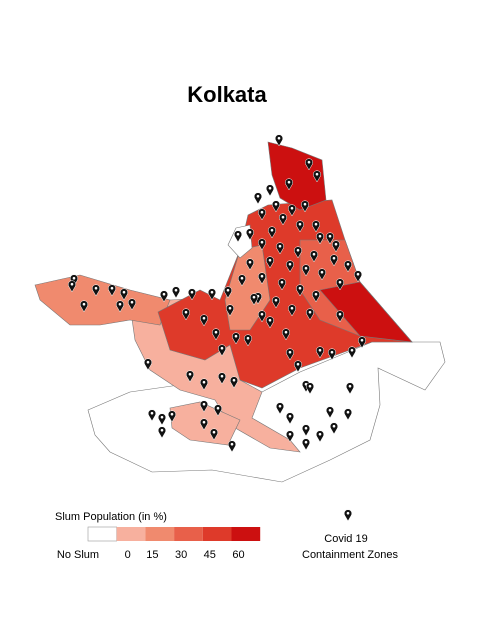 Image resolution: width=480 pixels, height=621 pixels. Describe the element at coordinates (345, 539) in the screenshot. I see `pin-legend-label: Covid 19` at that location.